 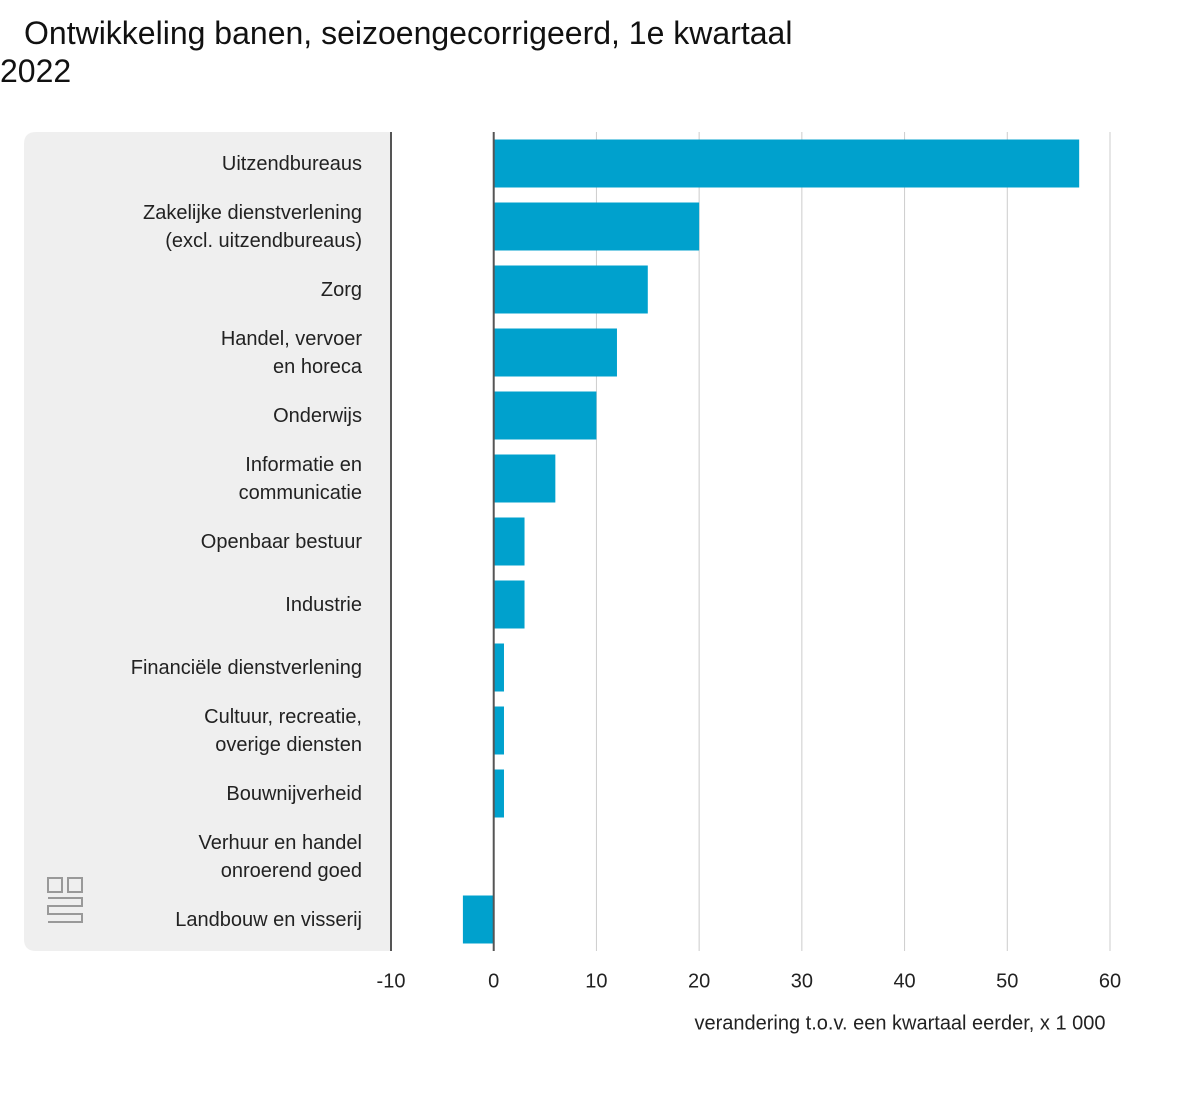 I want to click on category-label: Openbaar bestuur, so click(x=281, y=541).